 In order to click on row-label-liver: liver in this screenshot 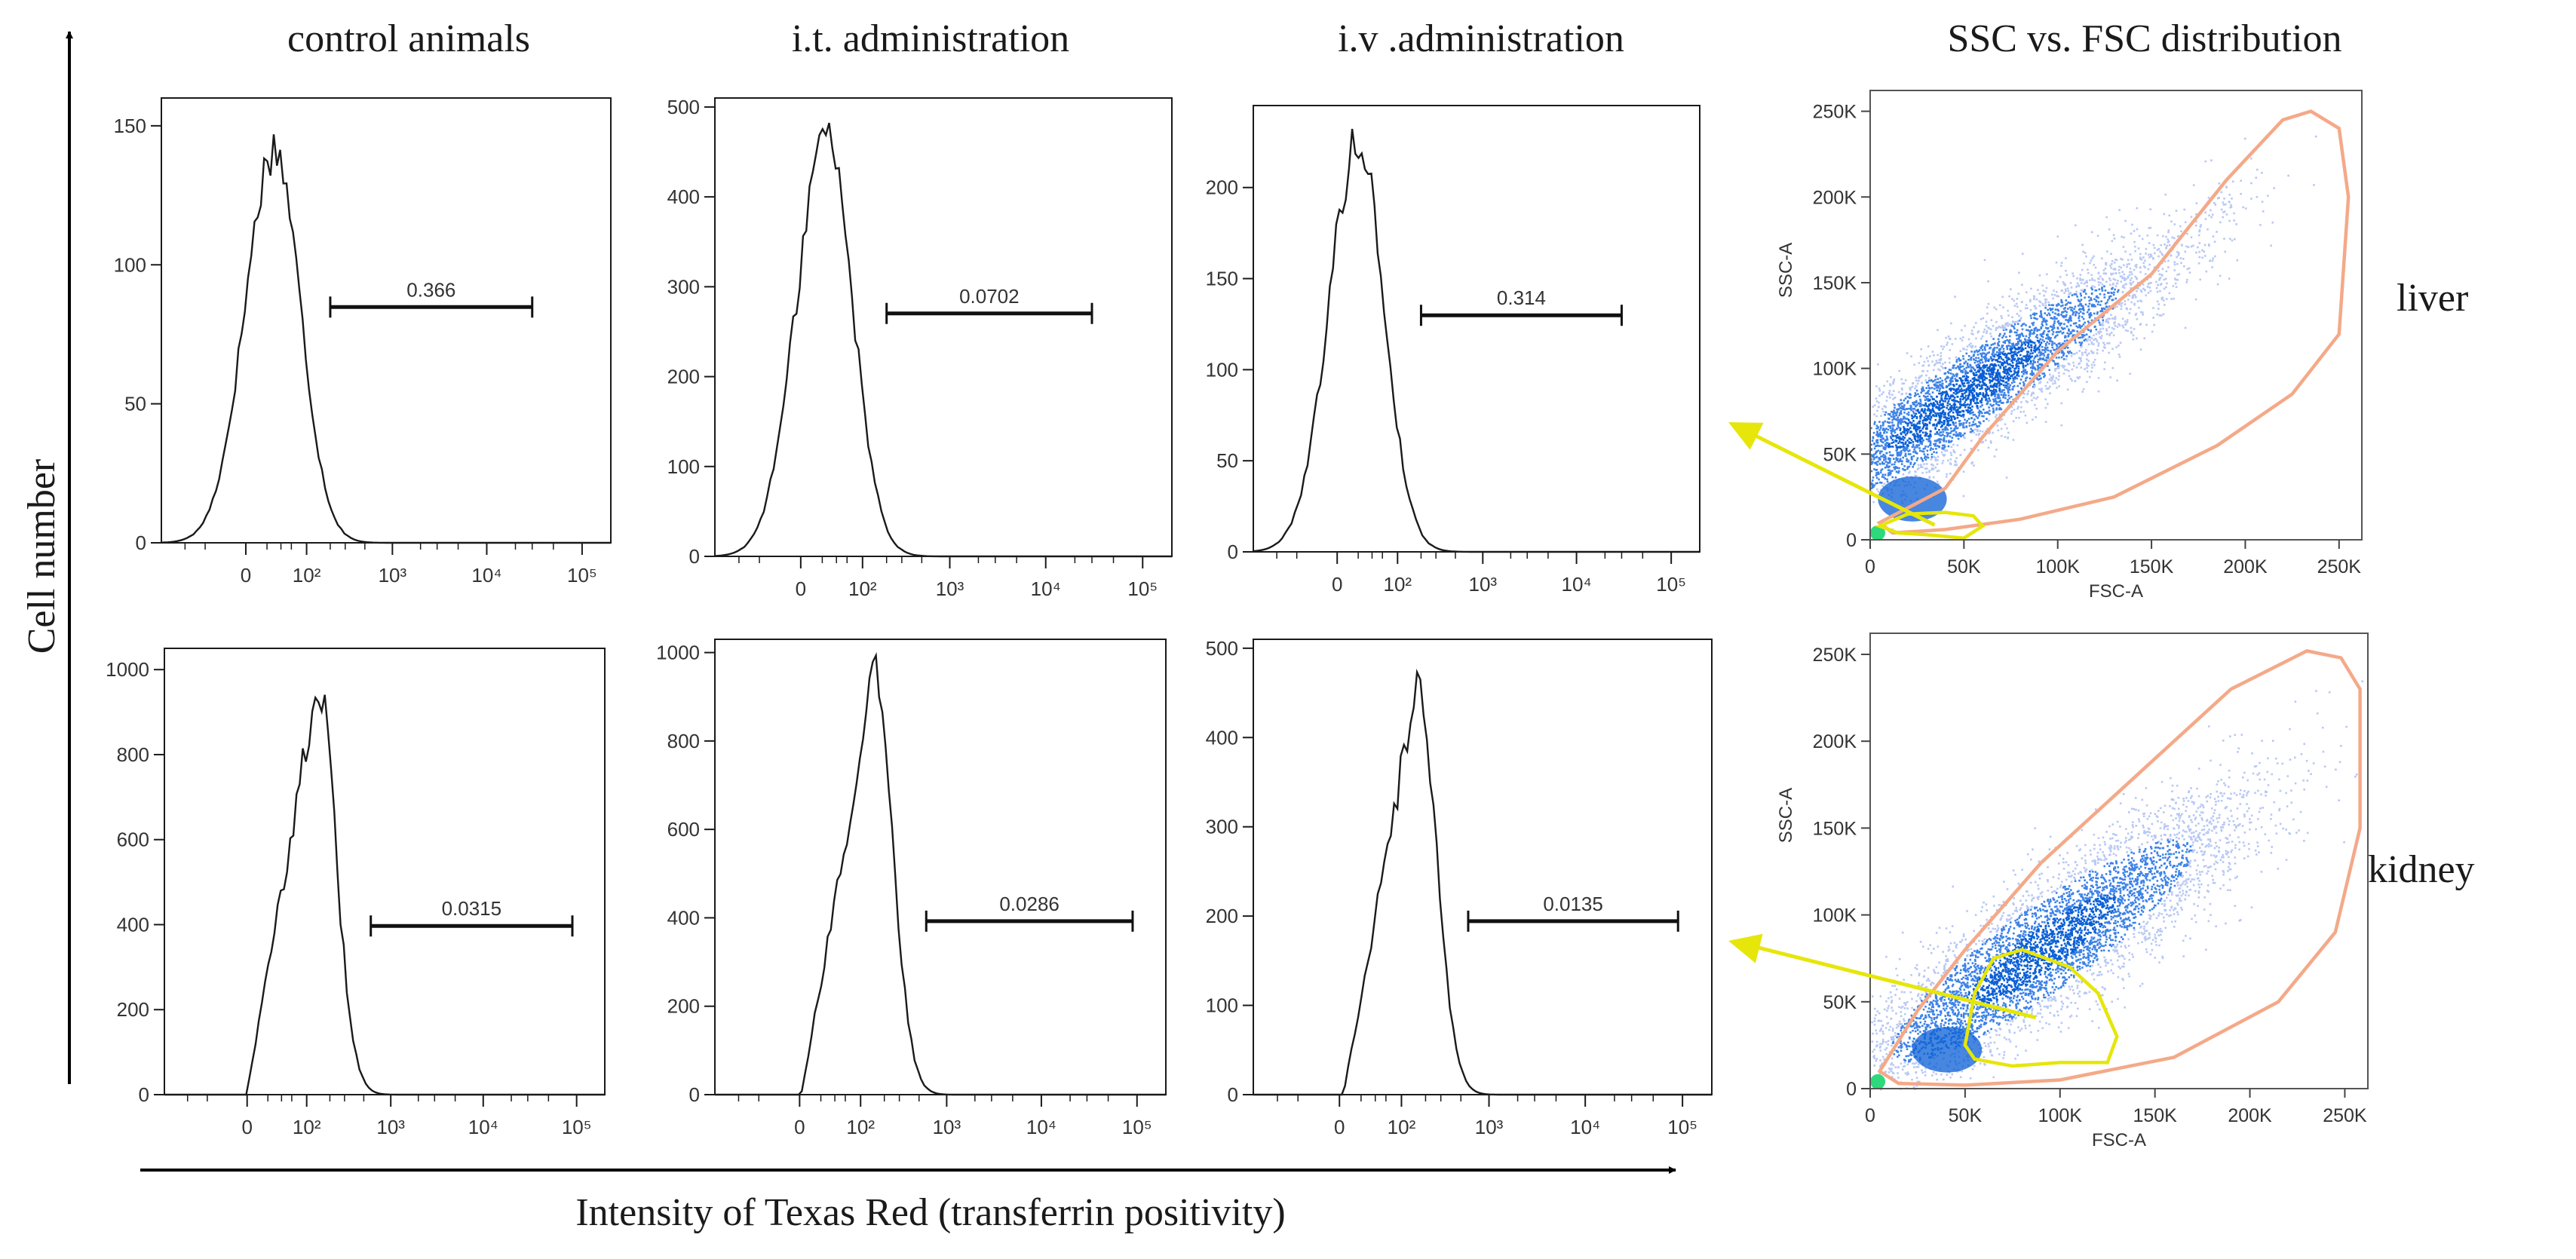, I will do `click(2432, 298)`.